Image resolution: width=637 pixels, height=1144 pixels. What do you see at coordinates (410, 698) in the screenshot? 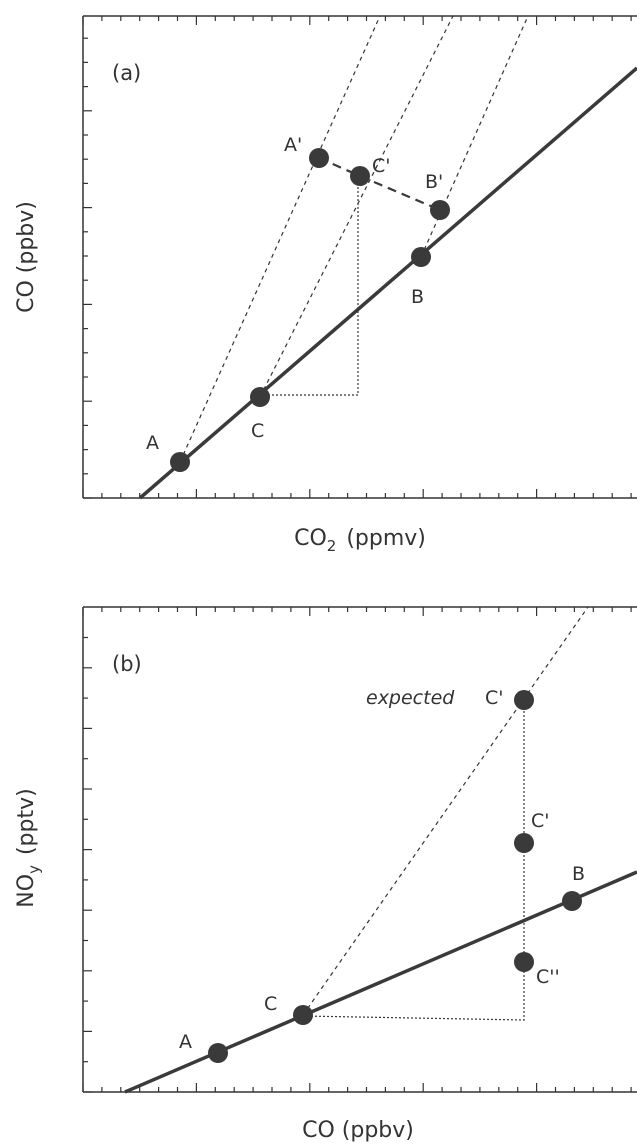
I see `panel-b-label-expected: expected` at bounding box center [410, 698].